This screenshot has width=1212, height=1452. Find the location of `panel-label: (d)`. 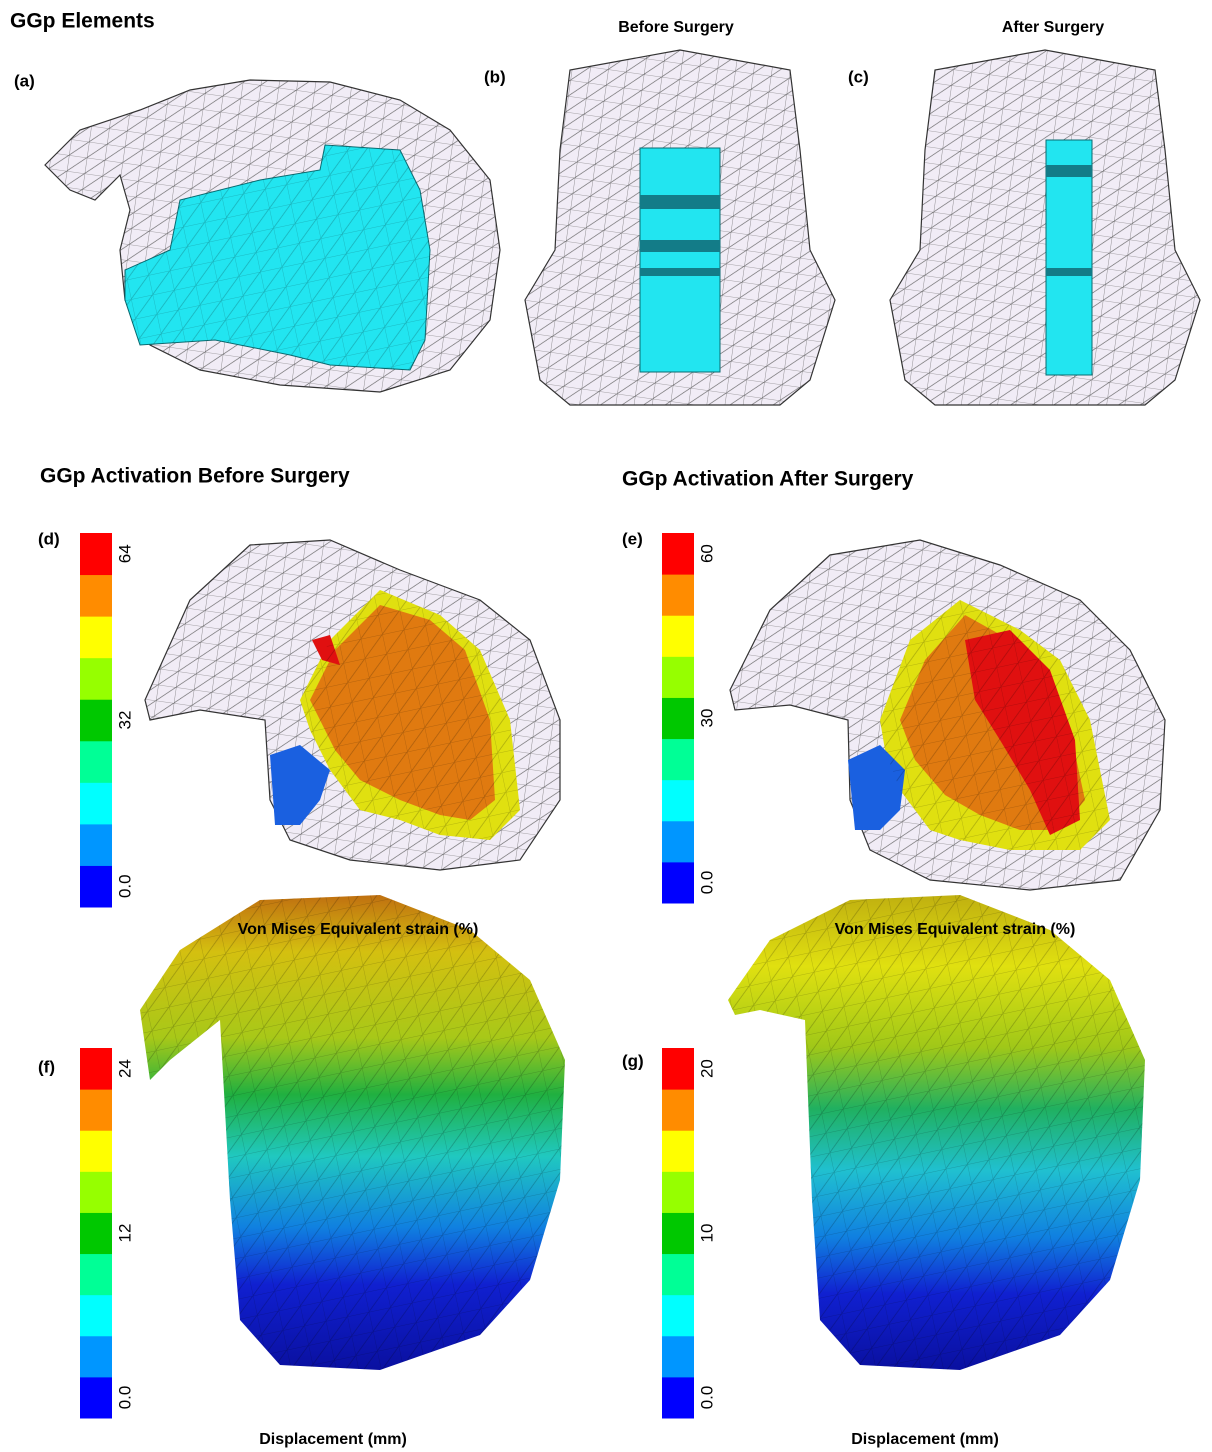

panel-label: (d) is located at coordinates (49, 538).